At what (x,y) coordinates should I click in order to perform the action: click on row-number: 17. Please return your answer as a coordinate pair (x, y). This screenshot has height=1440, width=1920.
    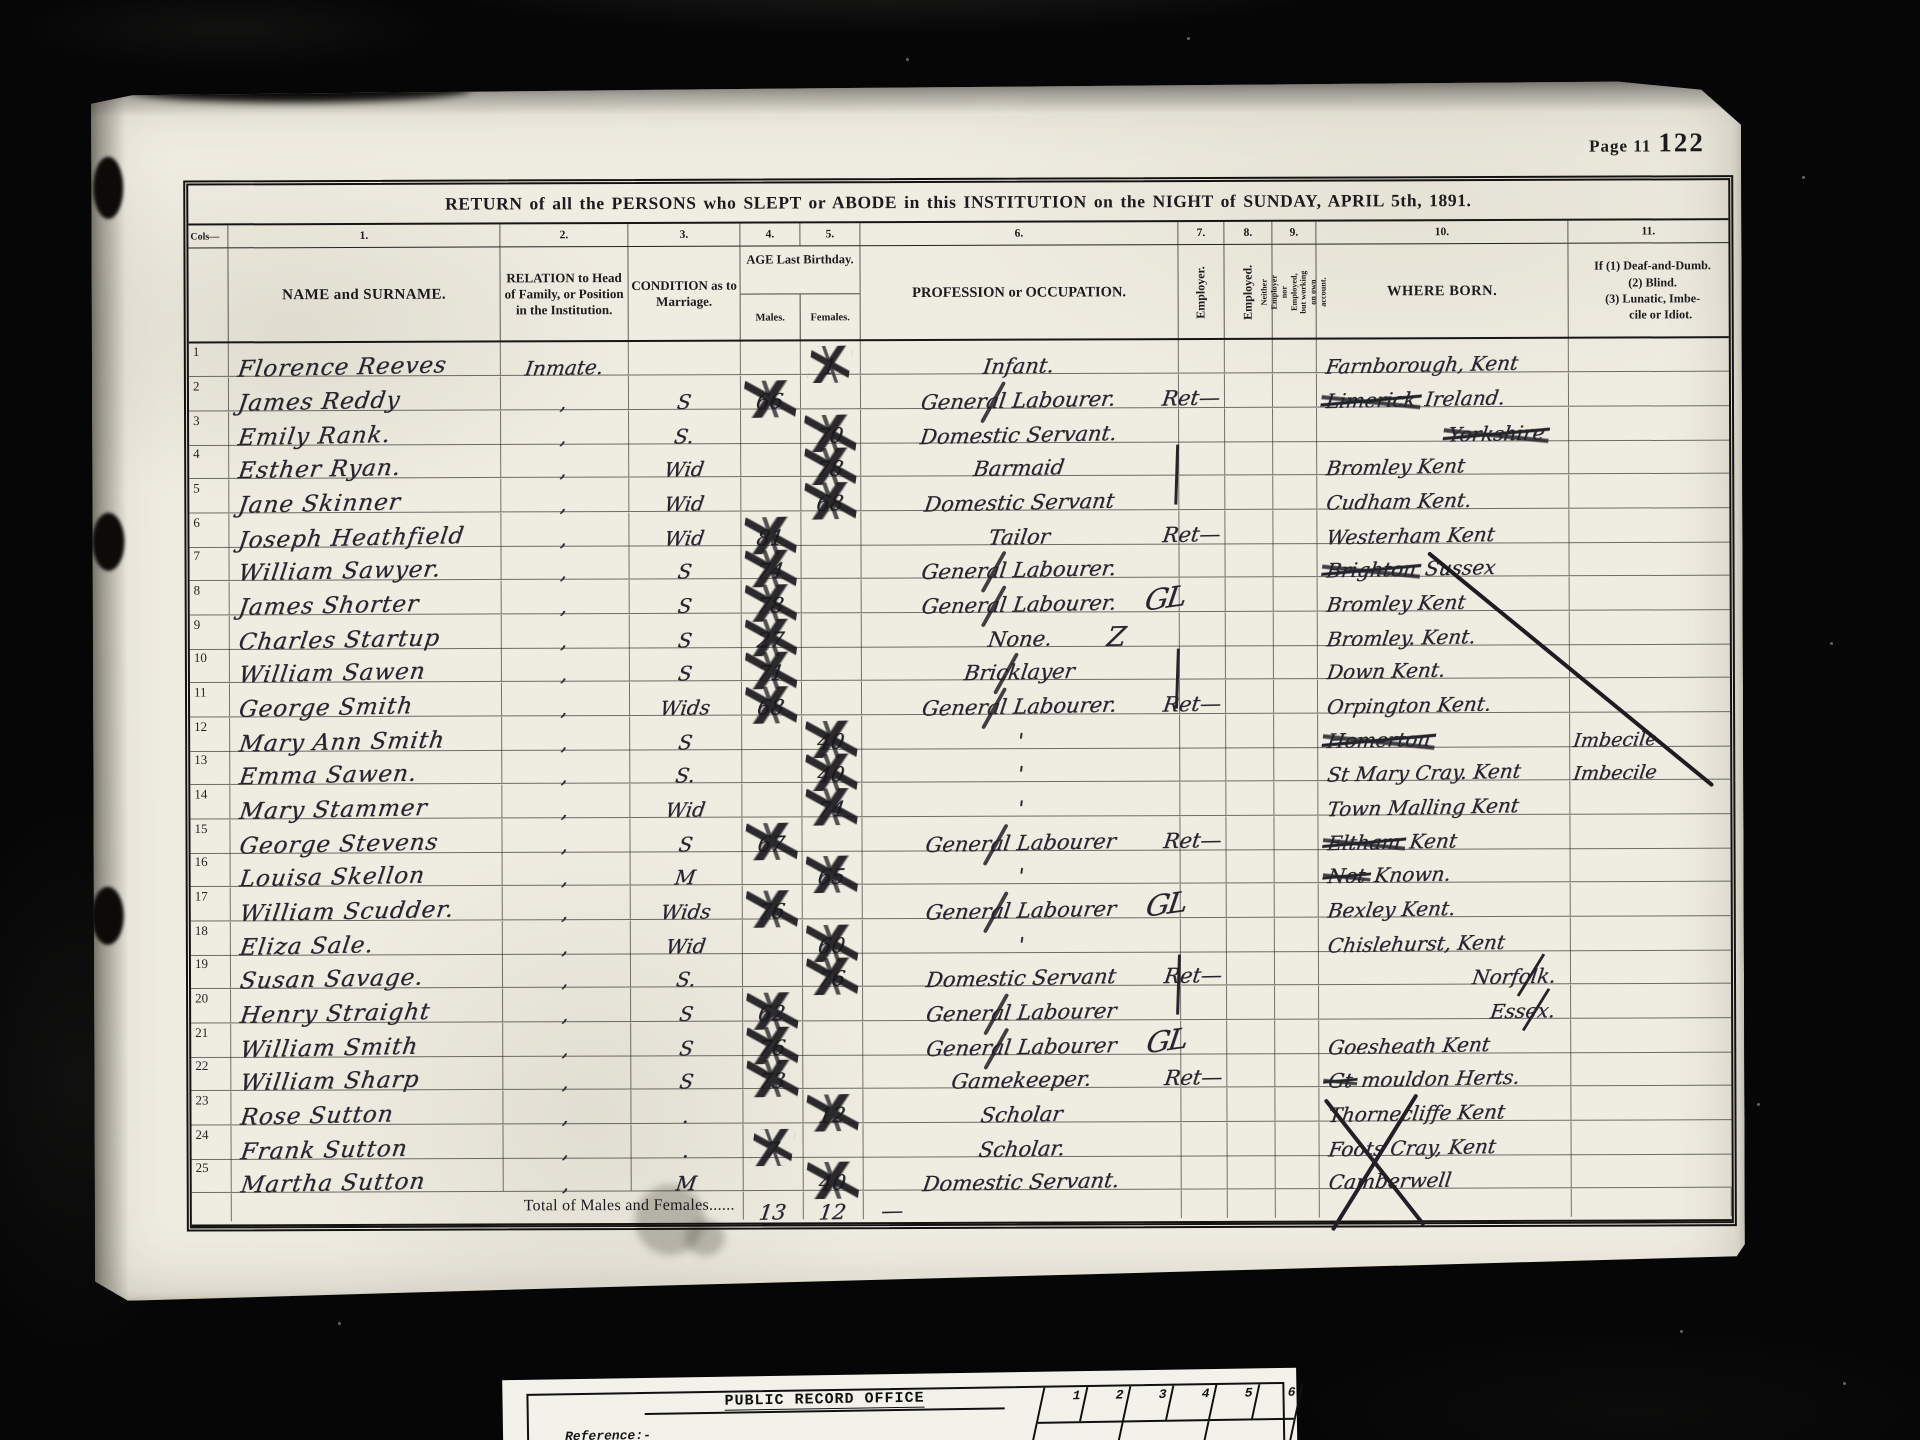
    Looking at the image, I should click on (211, 903).